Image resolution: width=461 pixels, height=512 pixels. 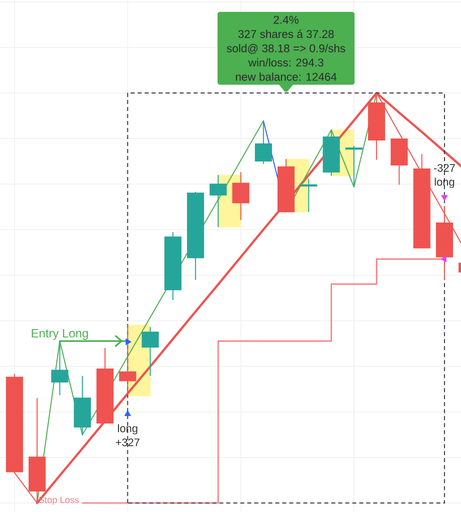 What do you see at coordinates (58, 500) in the screenshot?
I see `series-label: Stop Loss` at bounding box center [58, 500].